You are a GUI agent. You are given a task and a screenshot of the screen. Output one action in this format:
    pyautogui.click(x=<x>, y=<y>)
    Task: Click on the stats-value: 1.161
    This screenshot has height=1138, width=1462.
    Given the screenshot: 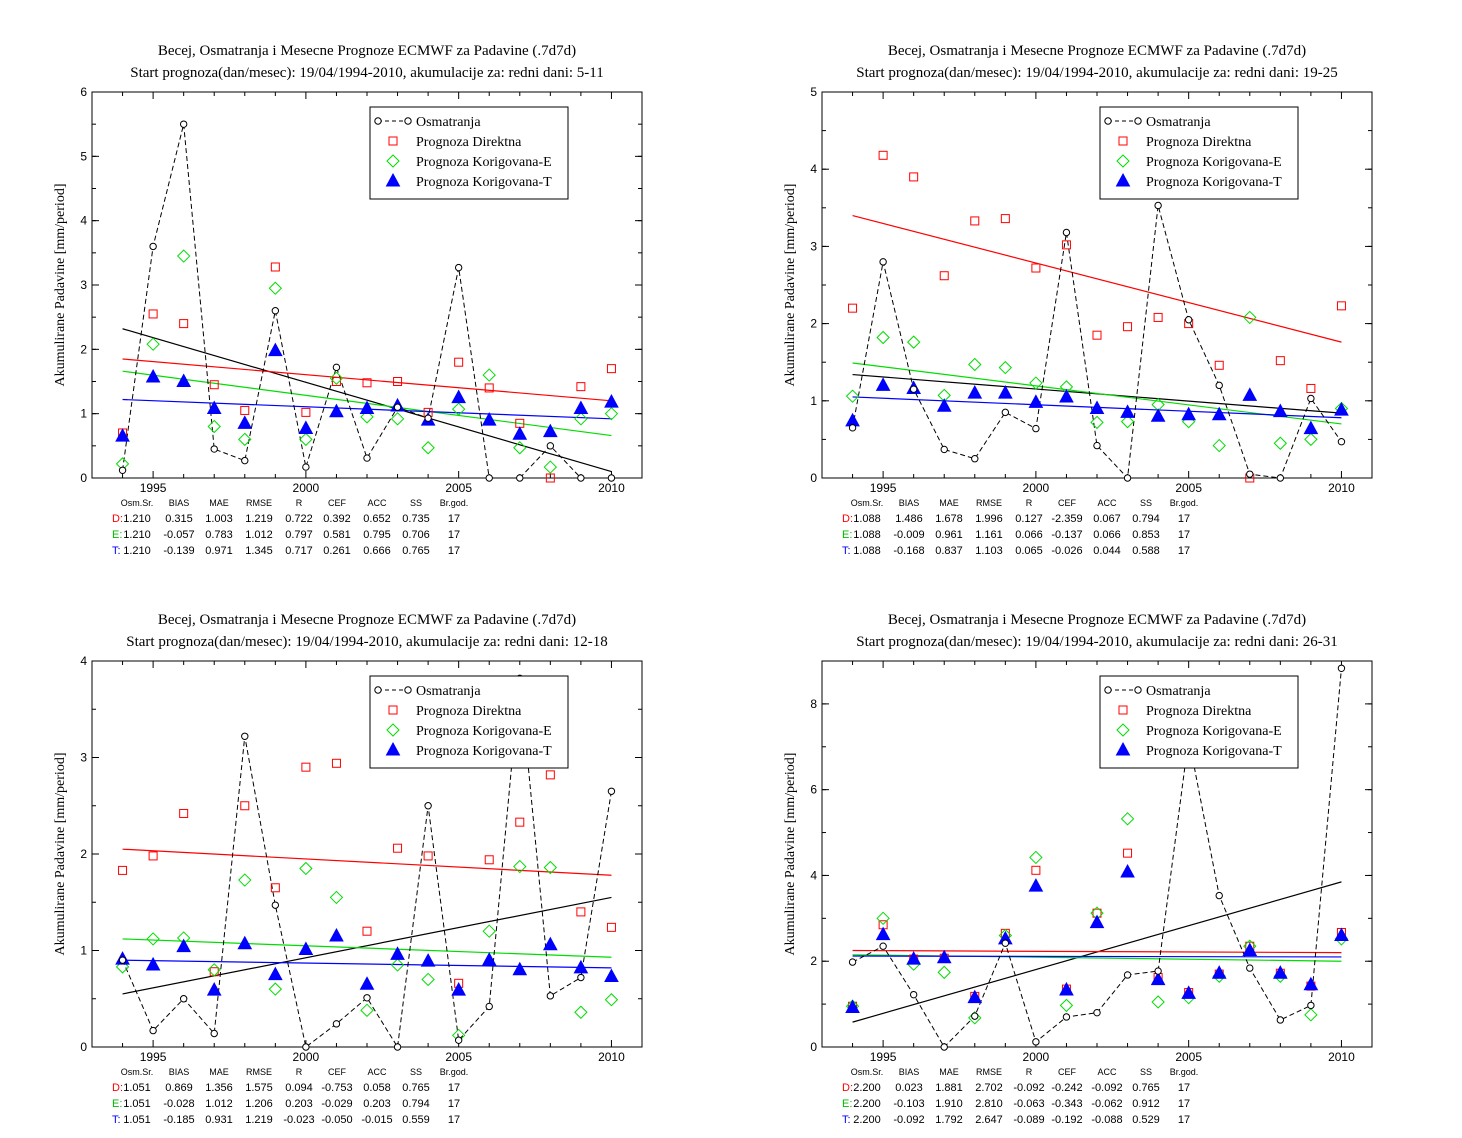 What is the action you would take?
    pyautogui.click(x=989, y=535)
    